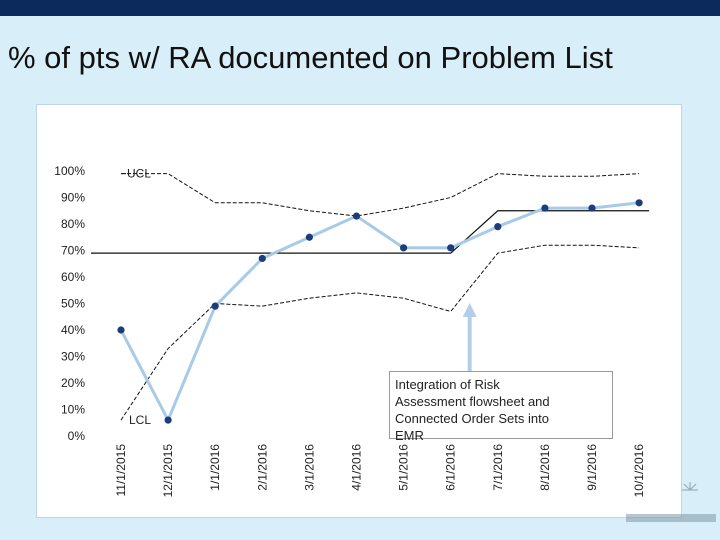 The width and height of the screenshot is (720, 540). Describe the element at coordinates (360, 8) in the screenshot. I see `top-banner-bar` at that location.